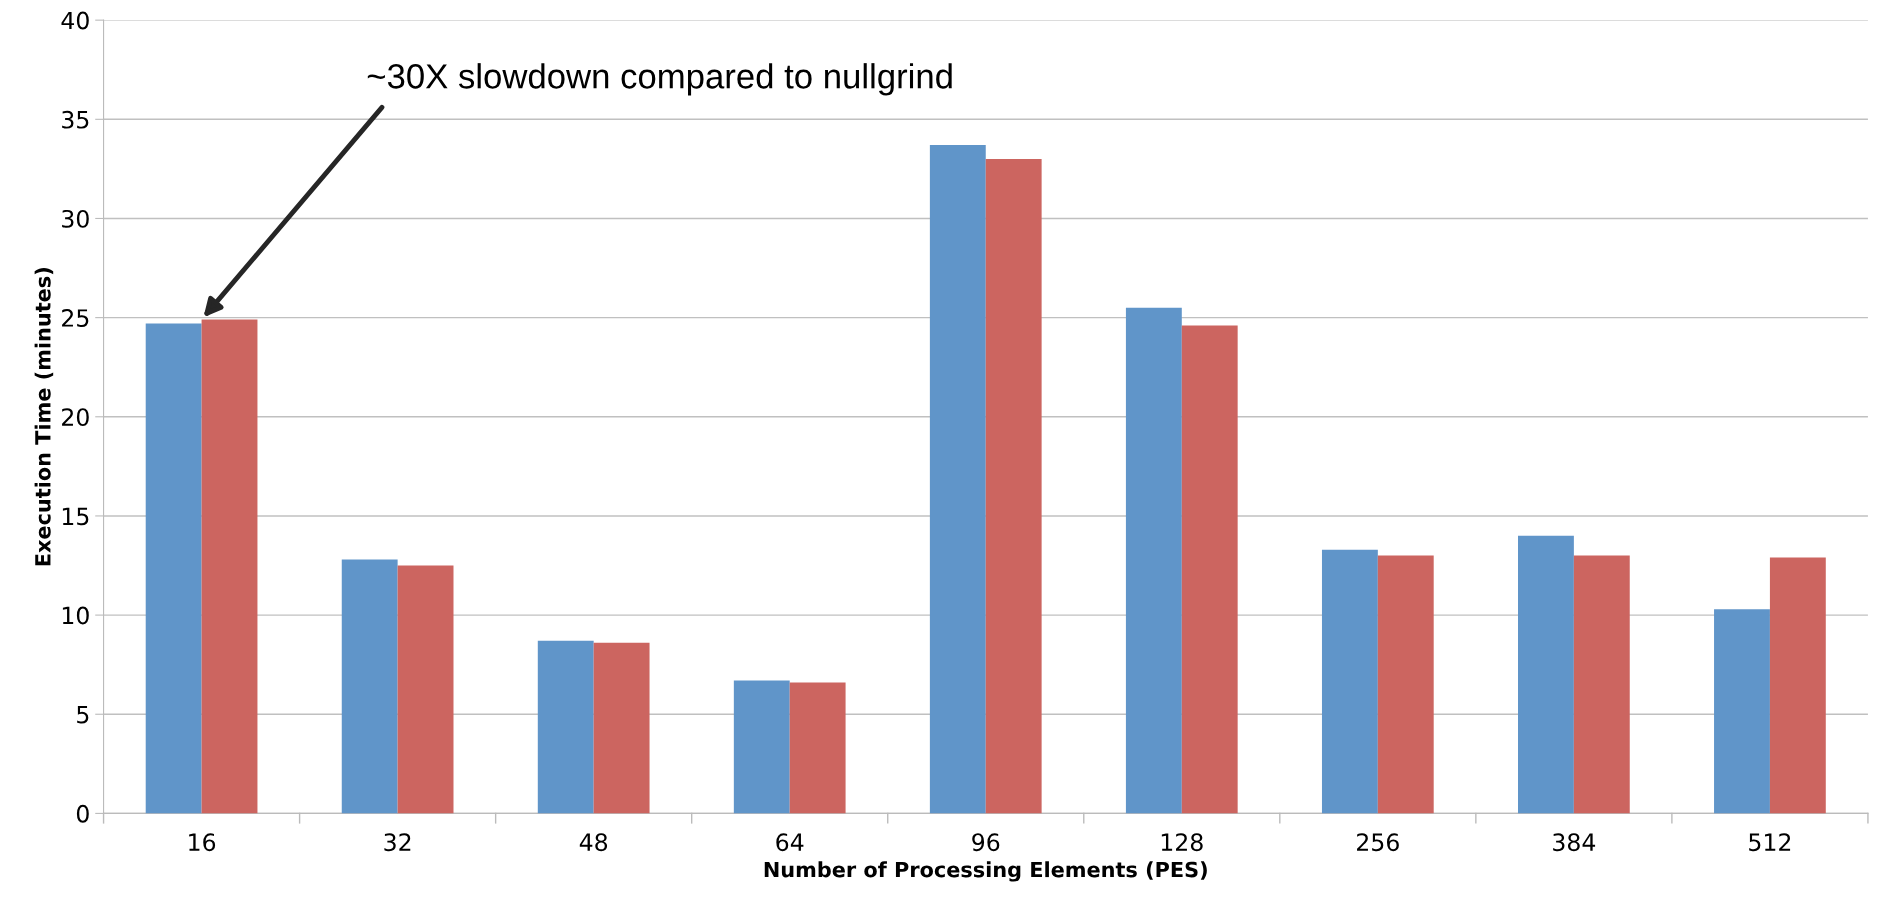 The height and width of the screenshot is (916, 1883). I want to click on y-axis-title: Execution Time (minutes), so click(44, 417).